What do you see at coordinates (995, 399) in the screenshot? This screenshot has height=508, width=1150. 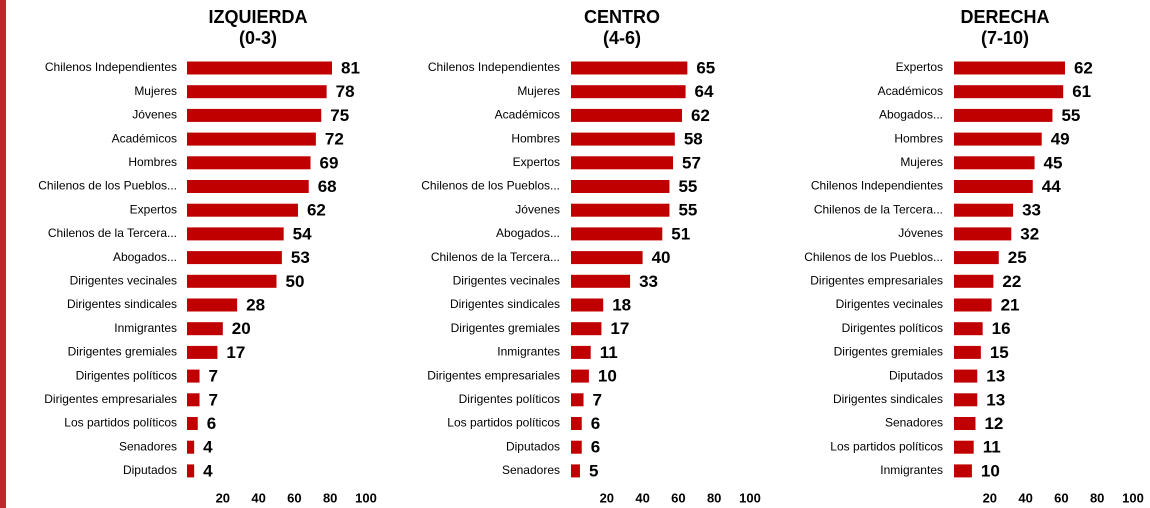 I see `value-label: 13` at bounding box center [995, 399].